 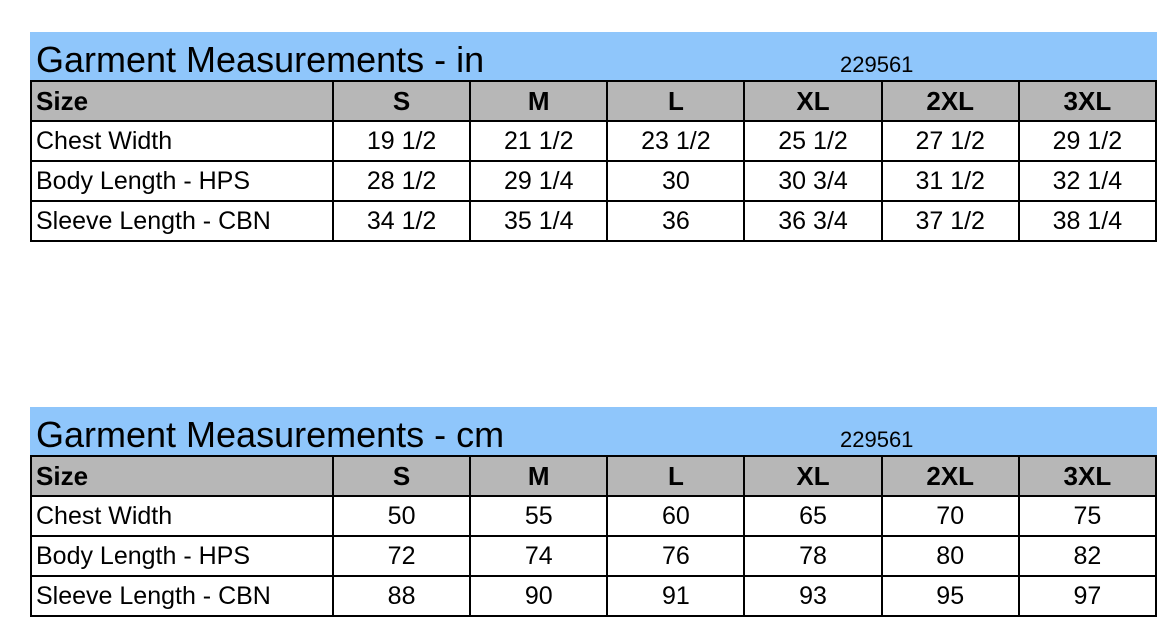 I want to click on measurement-value: 28 1/2, so click(x=401, y=181).